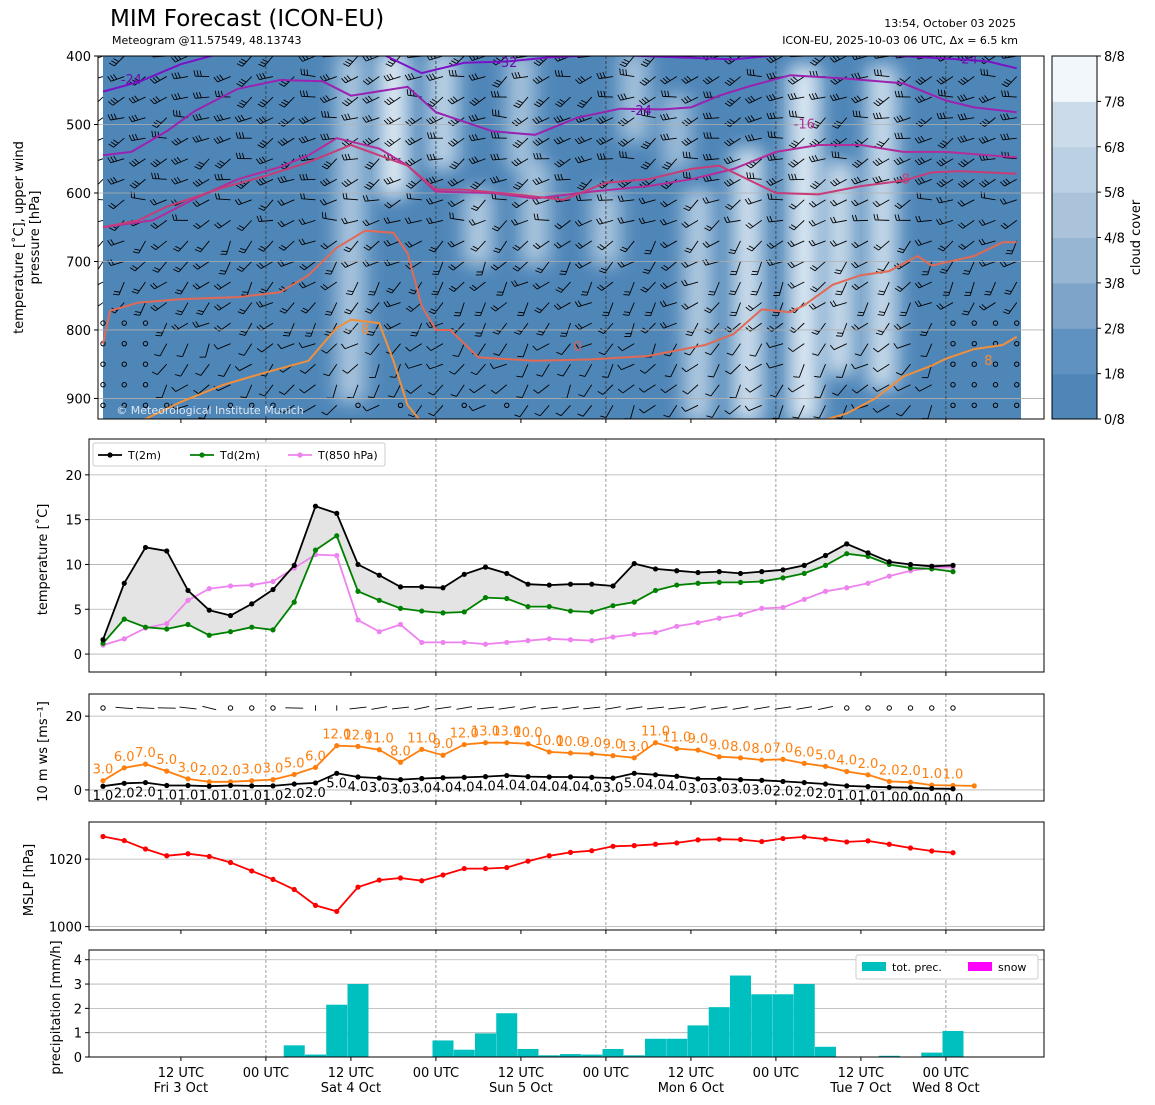 This screenshot has width=1155, height=1105. What do you see at coordinates (804, 752) in the screenshot?
I see `gust-value-label: 6.0` at bounding box center [804, 752].